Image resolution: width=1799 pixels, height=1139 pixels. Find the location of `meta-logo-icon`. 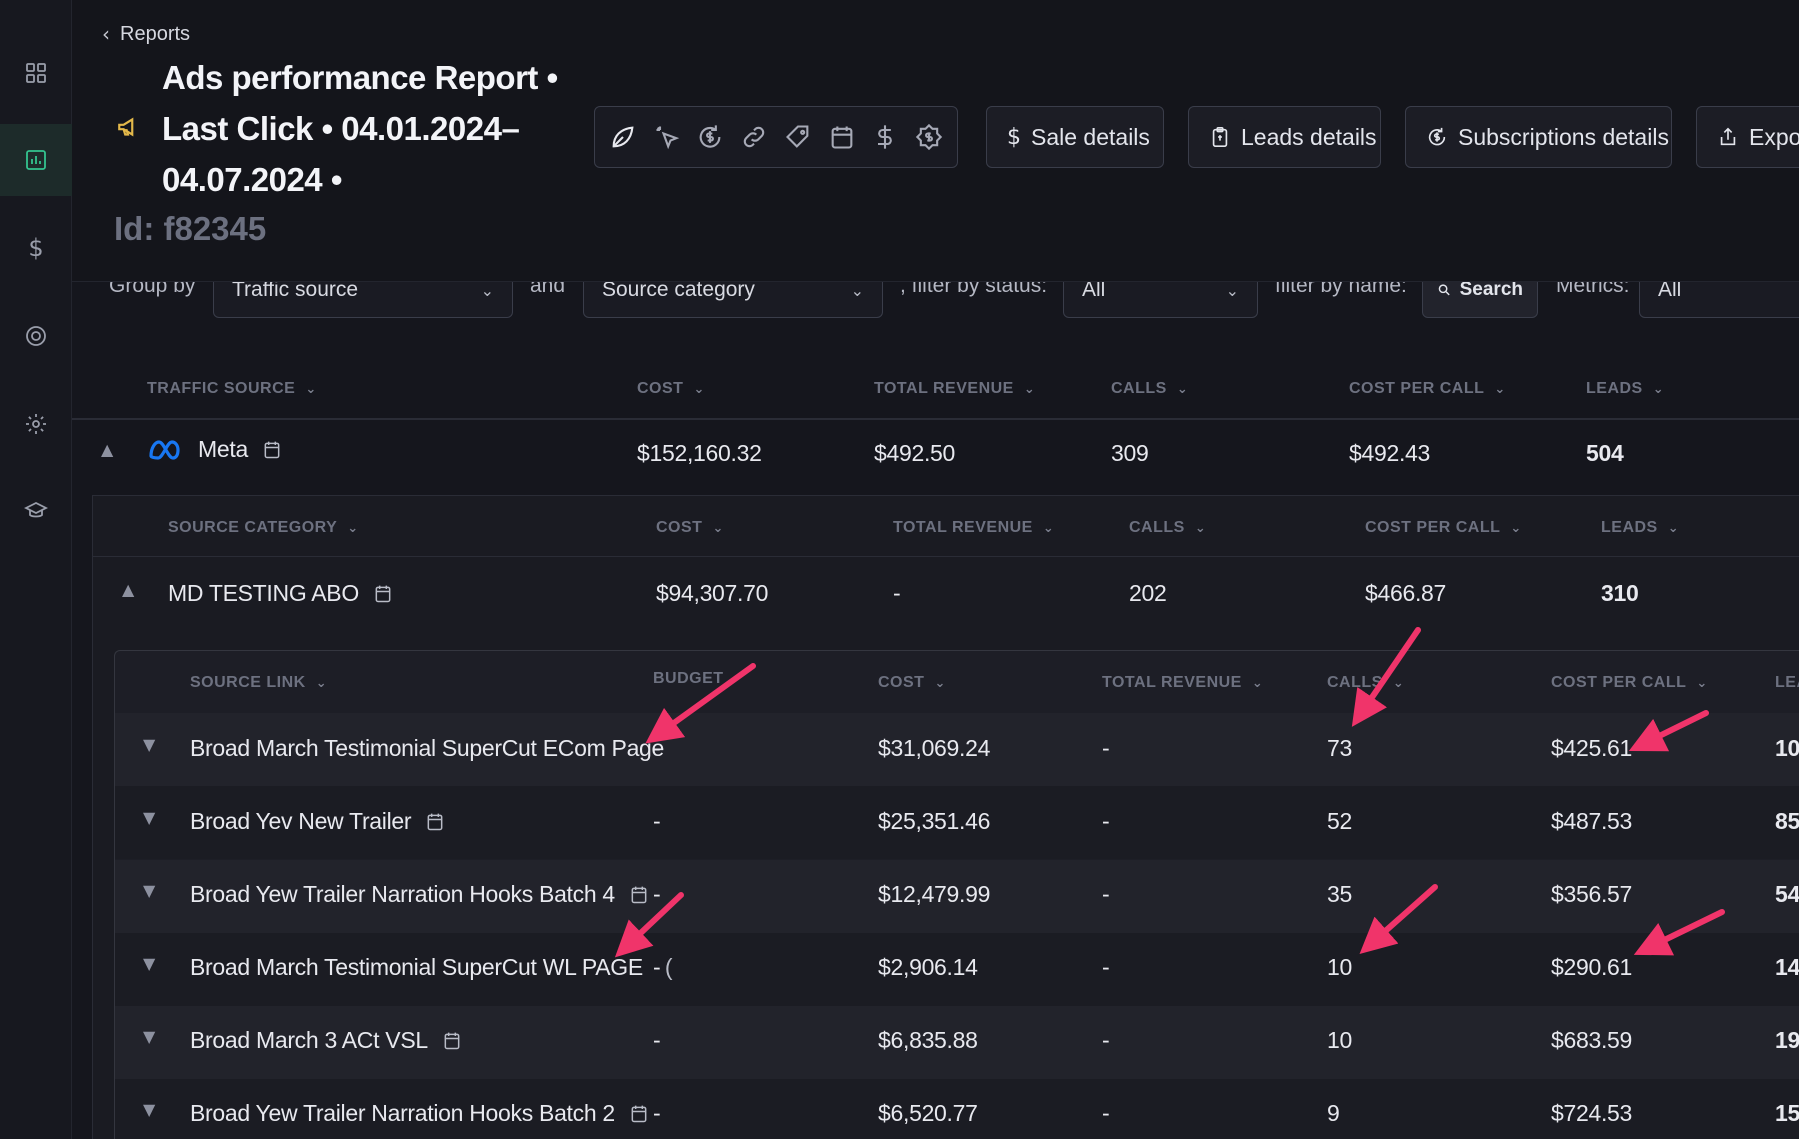

meta-logo-icon is located at coordinates (164, 449).